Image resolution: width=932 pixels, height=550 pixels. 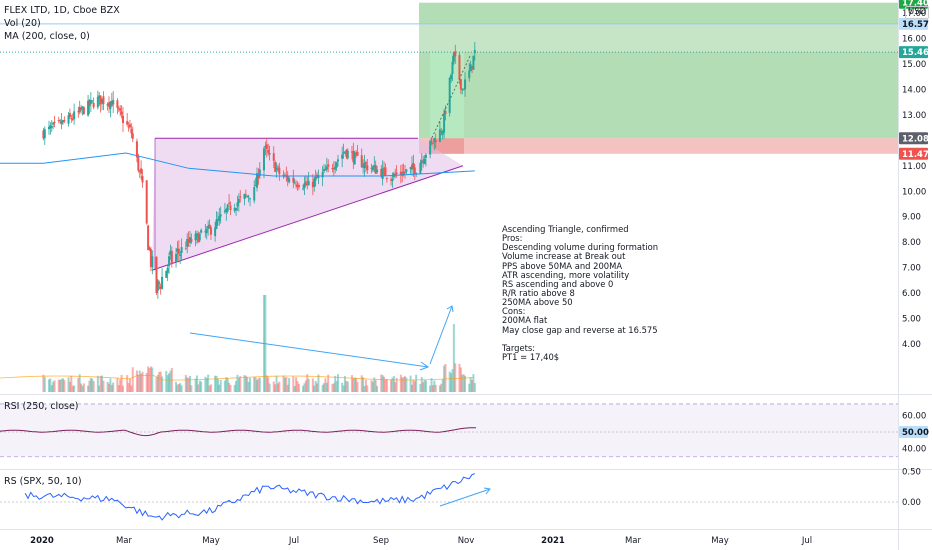 I want to click on projection-line, so click(x=451, y=97).